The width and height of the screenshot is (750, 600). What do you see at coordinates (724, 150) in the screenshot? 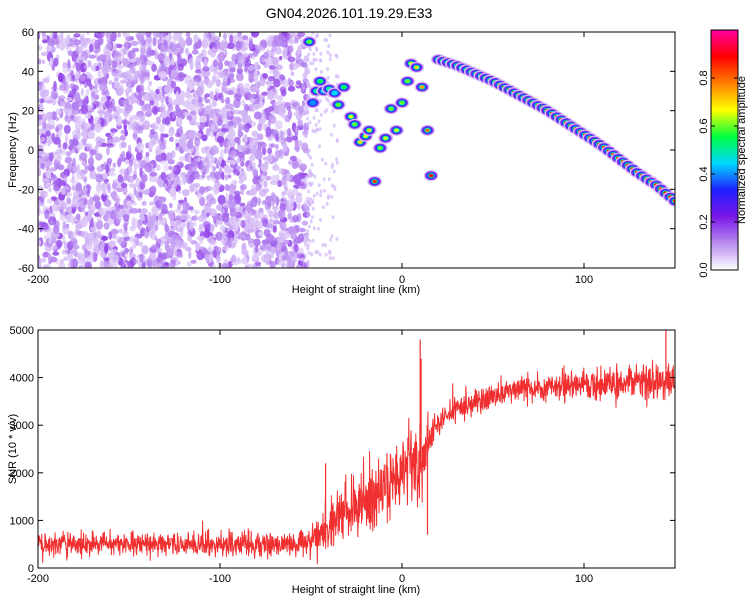
I see `colorbar-frame` at bounding box center [724, 150].